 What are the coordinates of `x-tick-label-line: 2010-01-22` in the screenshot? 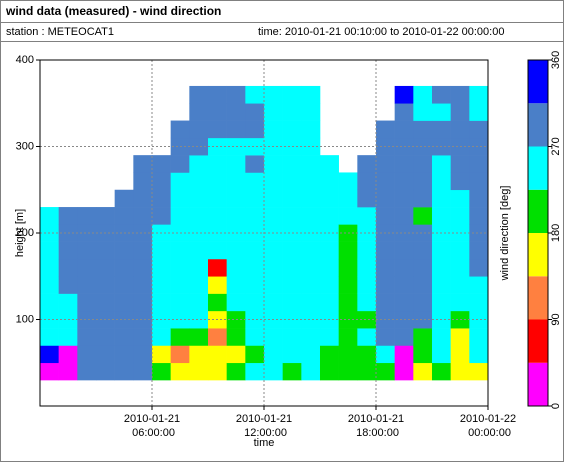 It's located at (488, 419).